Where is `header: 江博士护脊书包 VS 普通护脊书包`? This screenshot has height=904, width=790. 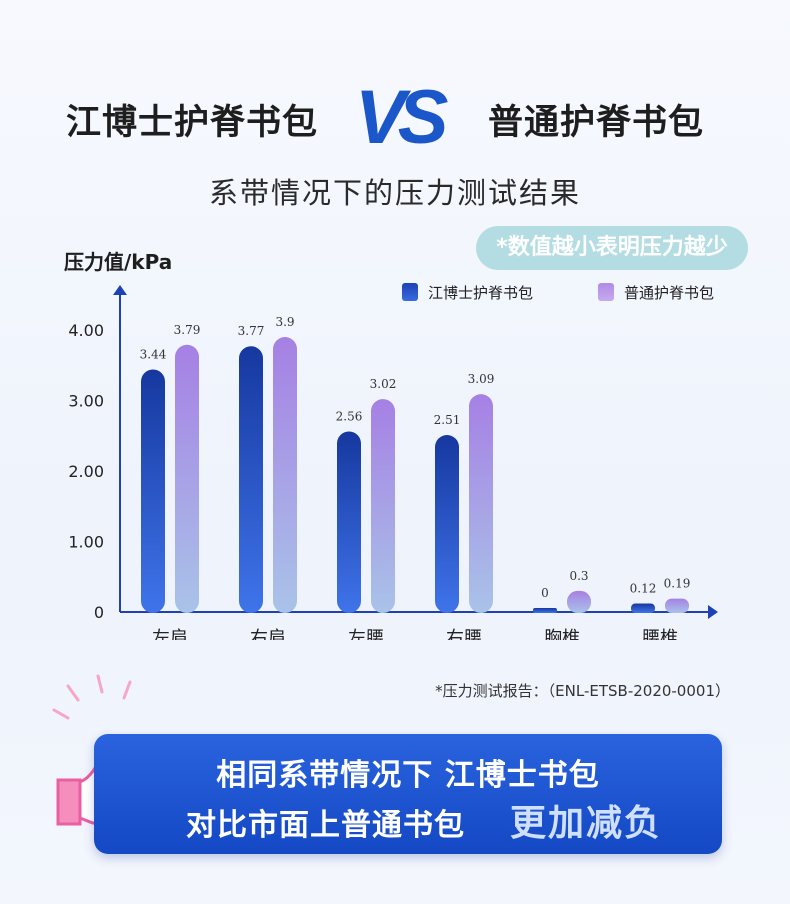 header: 江博士护脊书包 VS 普通护脊书包 is located at coordinates (395, 117).